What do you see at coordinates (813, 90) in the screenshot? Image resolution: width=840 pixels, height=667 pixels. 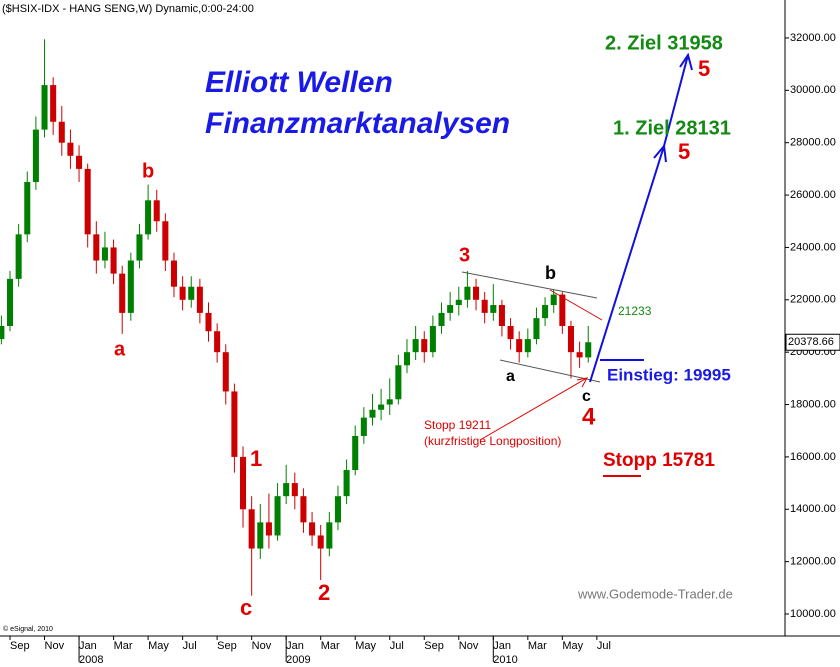 I see `y-tick-label: 30000.00` at bounding box center [813, 90].